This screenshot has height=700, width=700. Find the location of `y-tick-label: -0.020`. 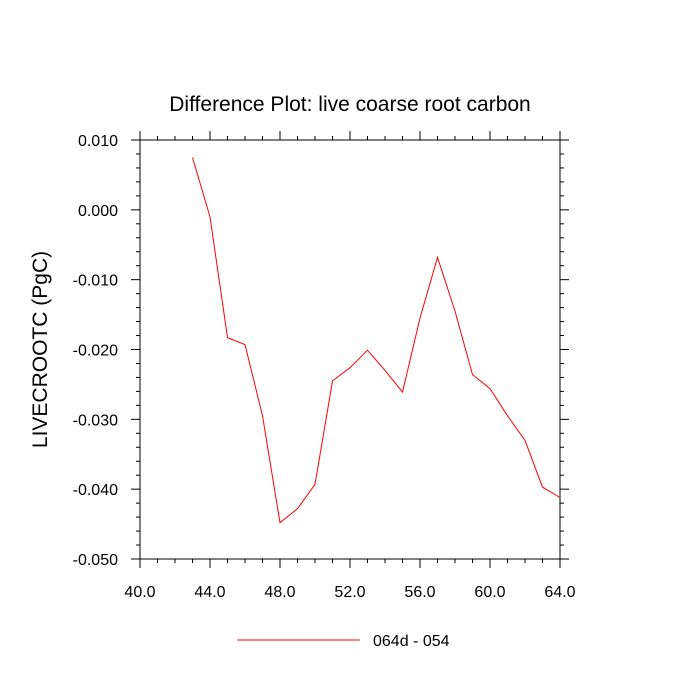

y-tick-label: -0.020 is located at coordinates (95, 351).